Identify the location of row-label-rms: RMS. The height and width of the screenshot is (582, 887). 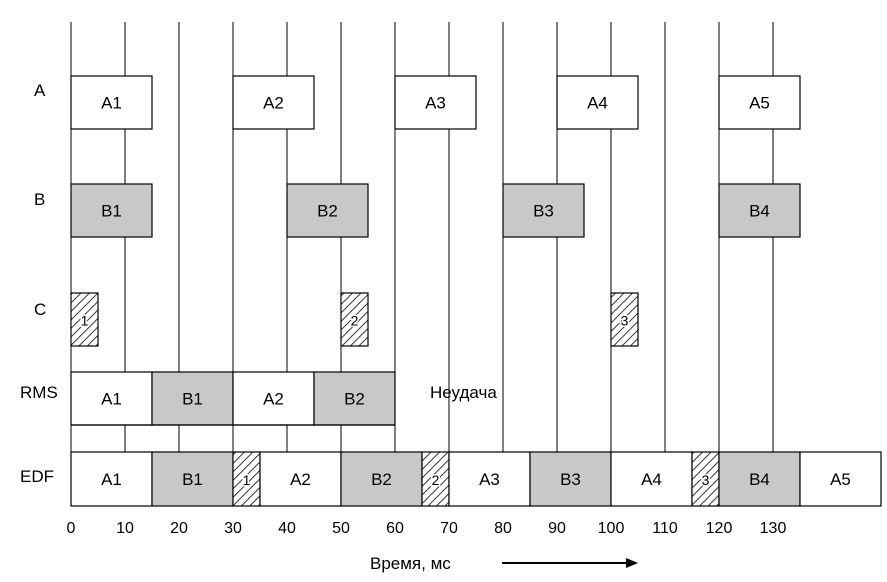
(39, 392).